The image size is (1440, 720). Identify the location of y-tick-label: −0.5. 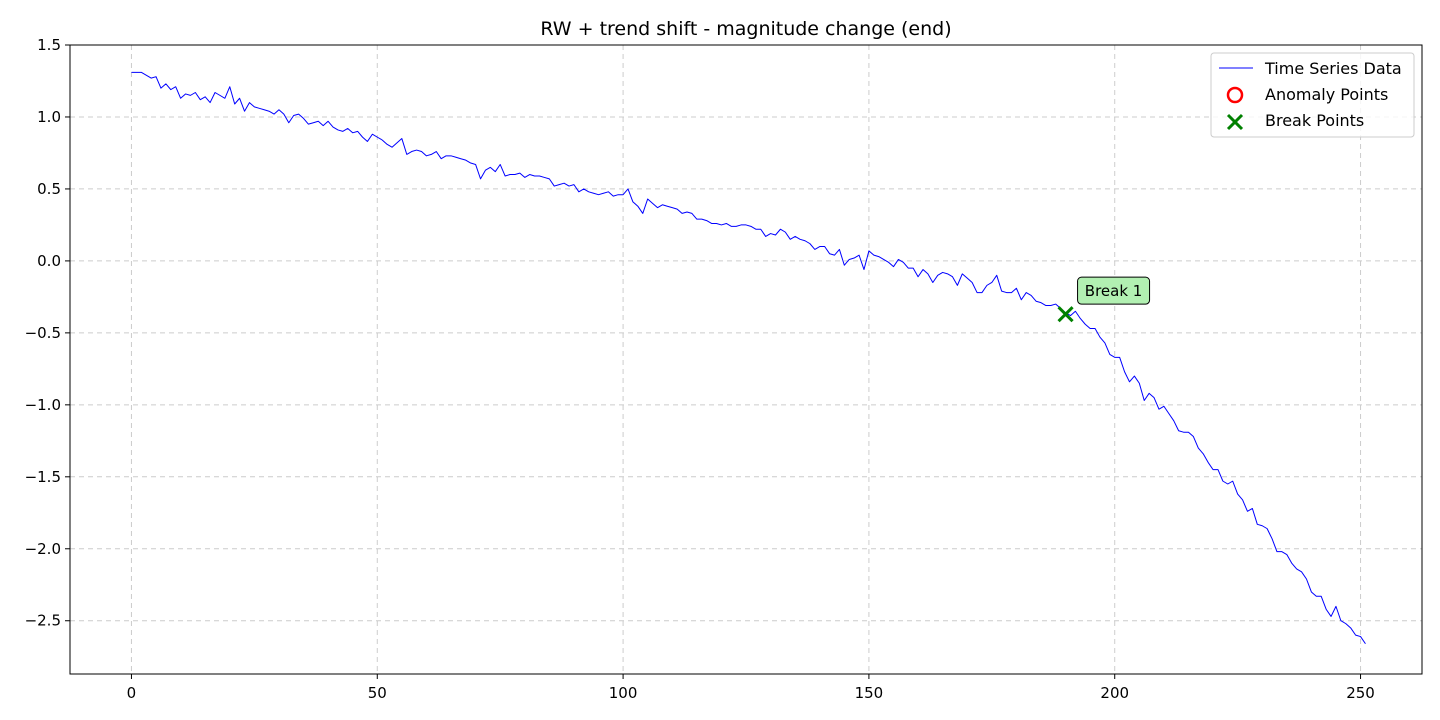
(43, 333).